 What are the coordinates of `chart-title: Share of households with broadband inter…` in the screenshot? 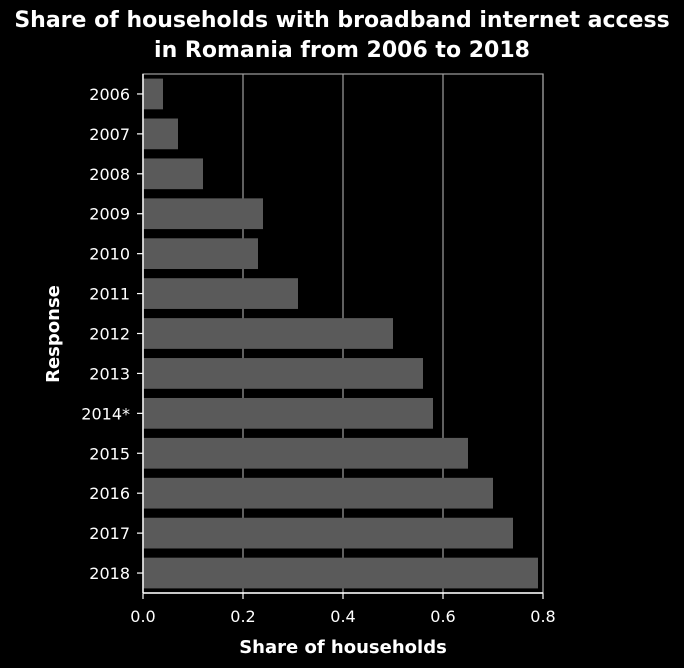 It's located at (342, 35).